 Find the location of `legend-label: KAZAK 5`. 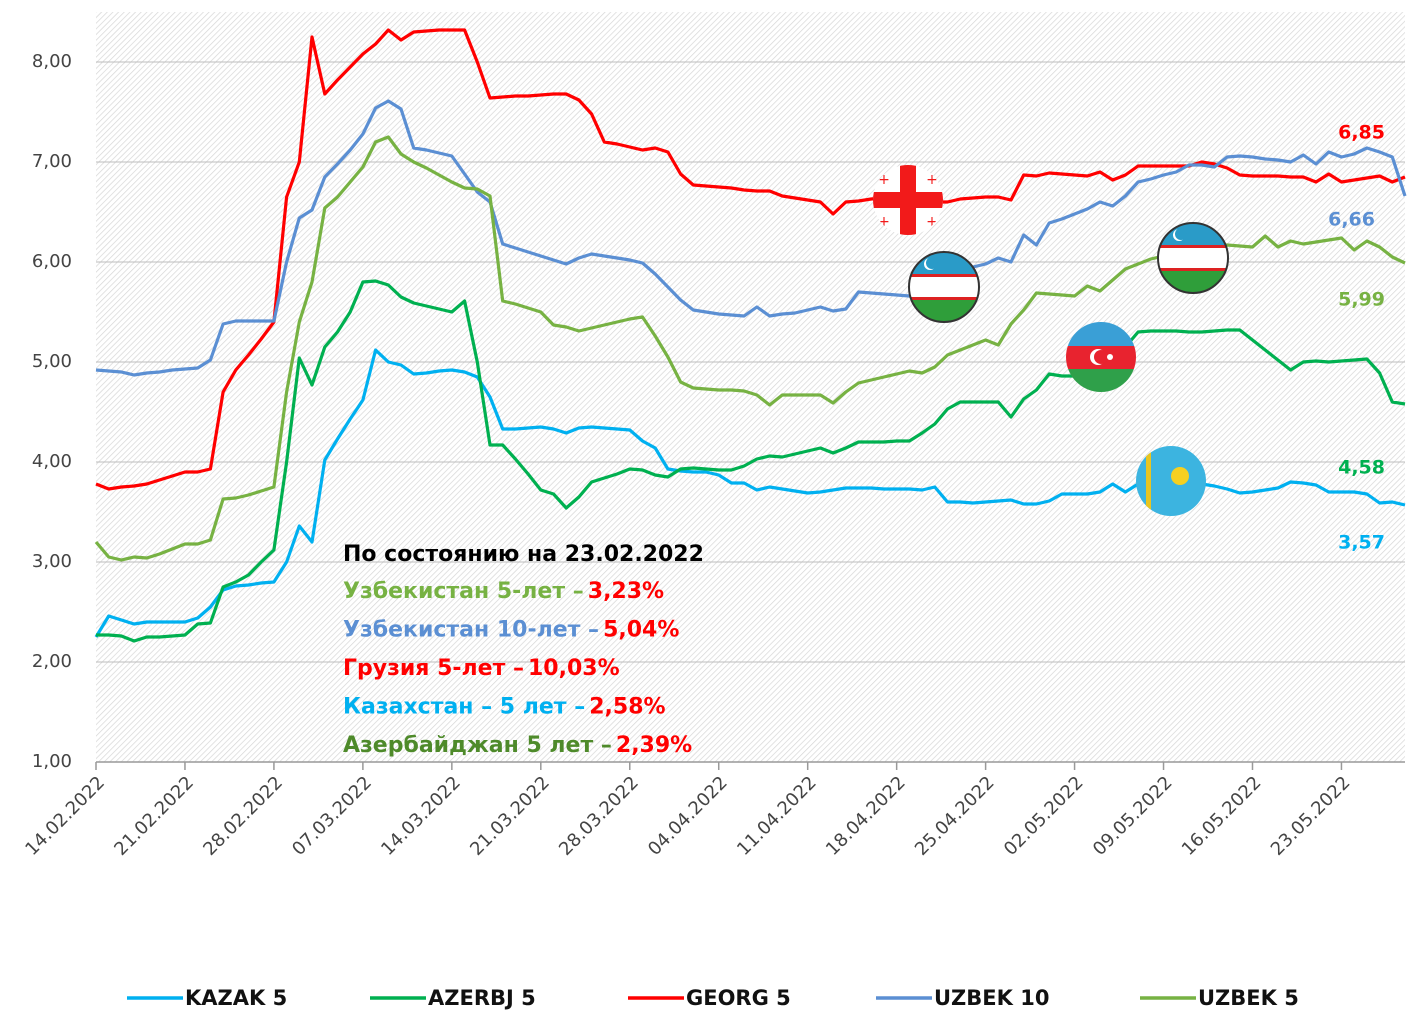

legend-label: KAZAK 5 is located at coordinates (236, 998).